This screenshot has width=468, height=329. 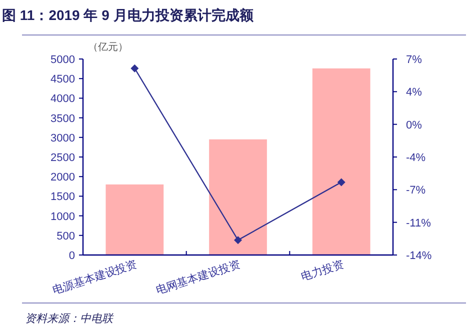 What do you see at coordinates (71, 256) in the screenshot?
I see `y-tick-label: 0` at bounding box center [71, 256].